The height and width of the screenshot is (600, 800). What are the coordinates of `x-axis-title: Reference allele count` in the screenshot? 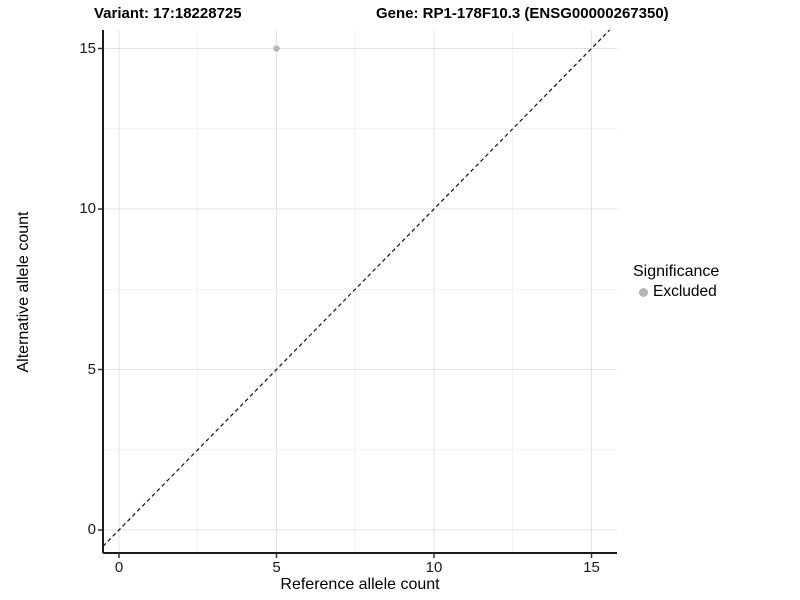 It's located at (360, 584).